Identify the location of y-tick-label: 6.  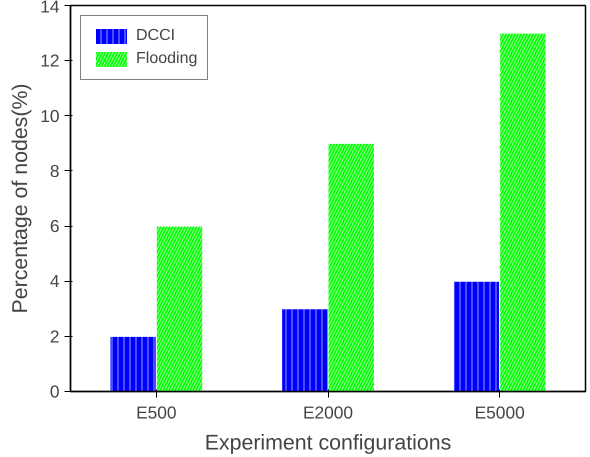
(55, 226).